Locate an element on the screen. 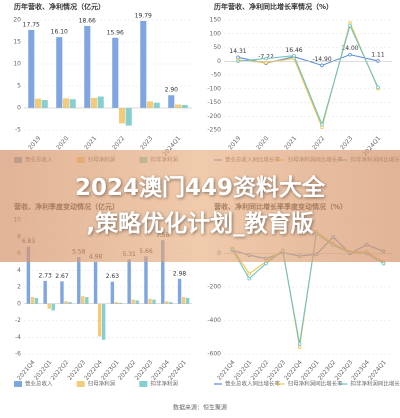 This screenshot has height=418, width=400. y-tick-label: 15 is located at coordinates (17, 42).